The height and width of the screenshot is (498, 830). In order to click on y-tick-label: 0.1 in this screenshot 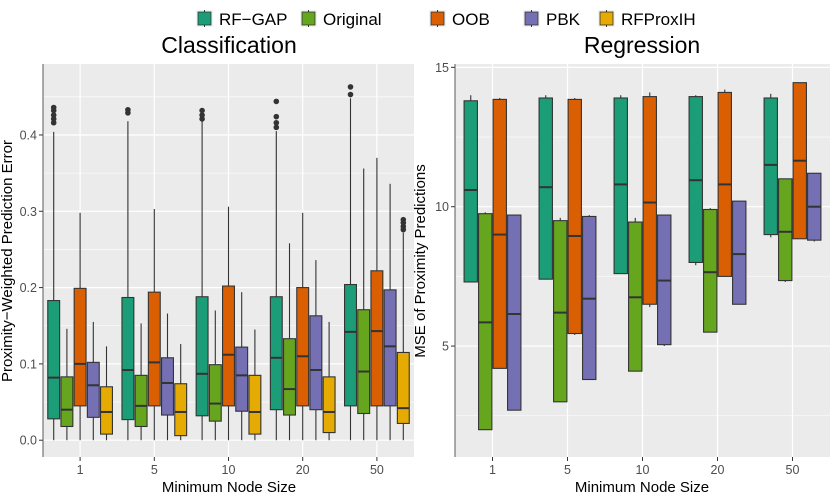, I will do `click(28, 364)`.